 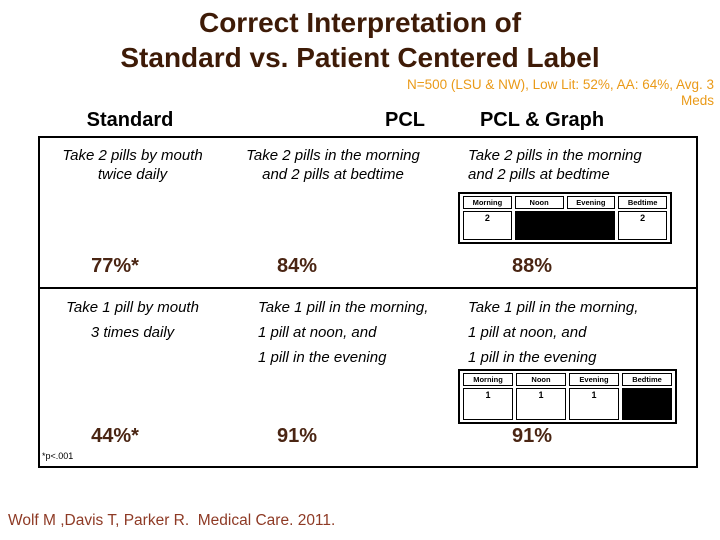 What do you see at coordinates (297, 266) in the screenshot?
I see `percent-pcl-row1: 84%` at bounding box center [297, 266].